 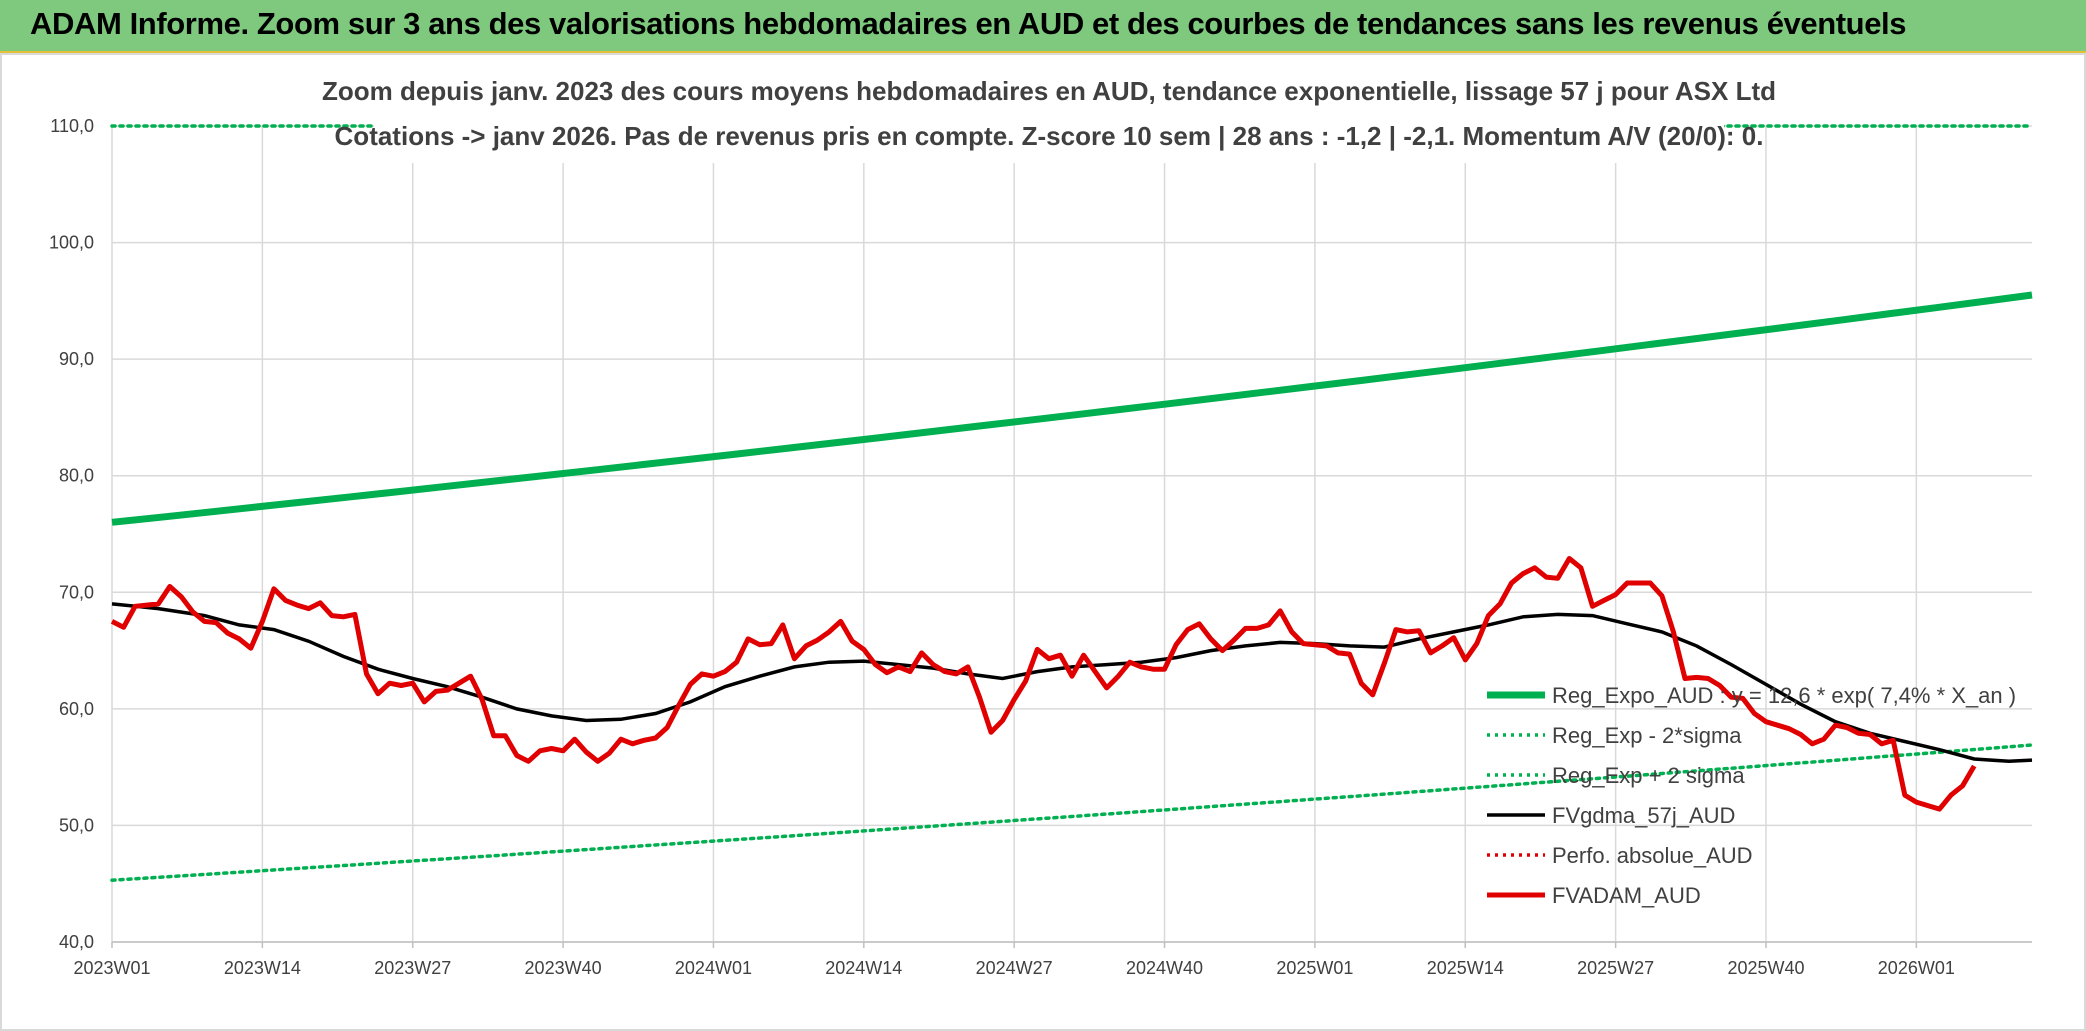 I want to click on y-tick-label: 40,0, so click(x=76, y=942).